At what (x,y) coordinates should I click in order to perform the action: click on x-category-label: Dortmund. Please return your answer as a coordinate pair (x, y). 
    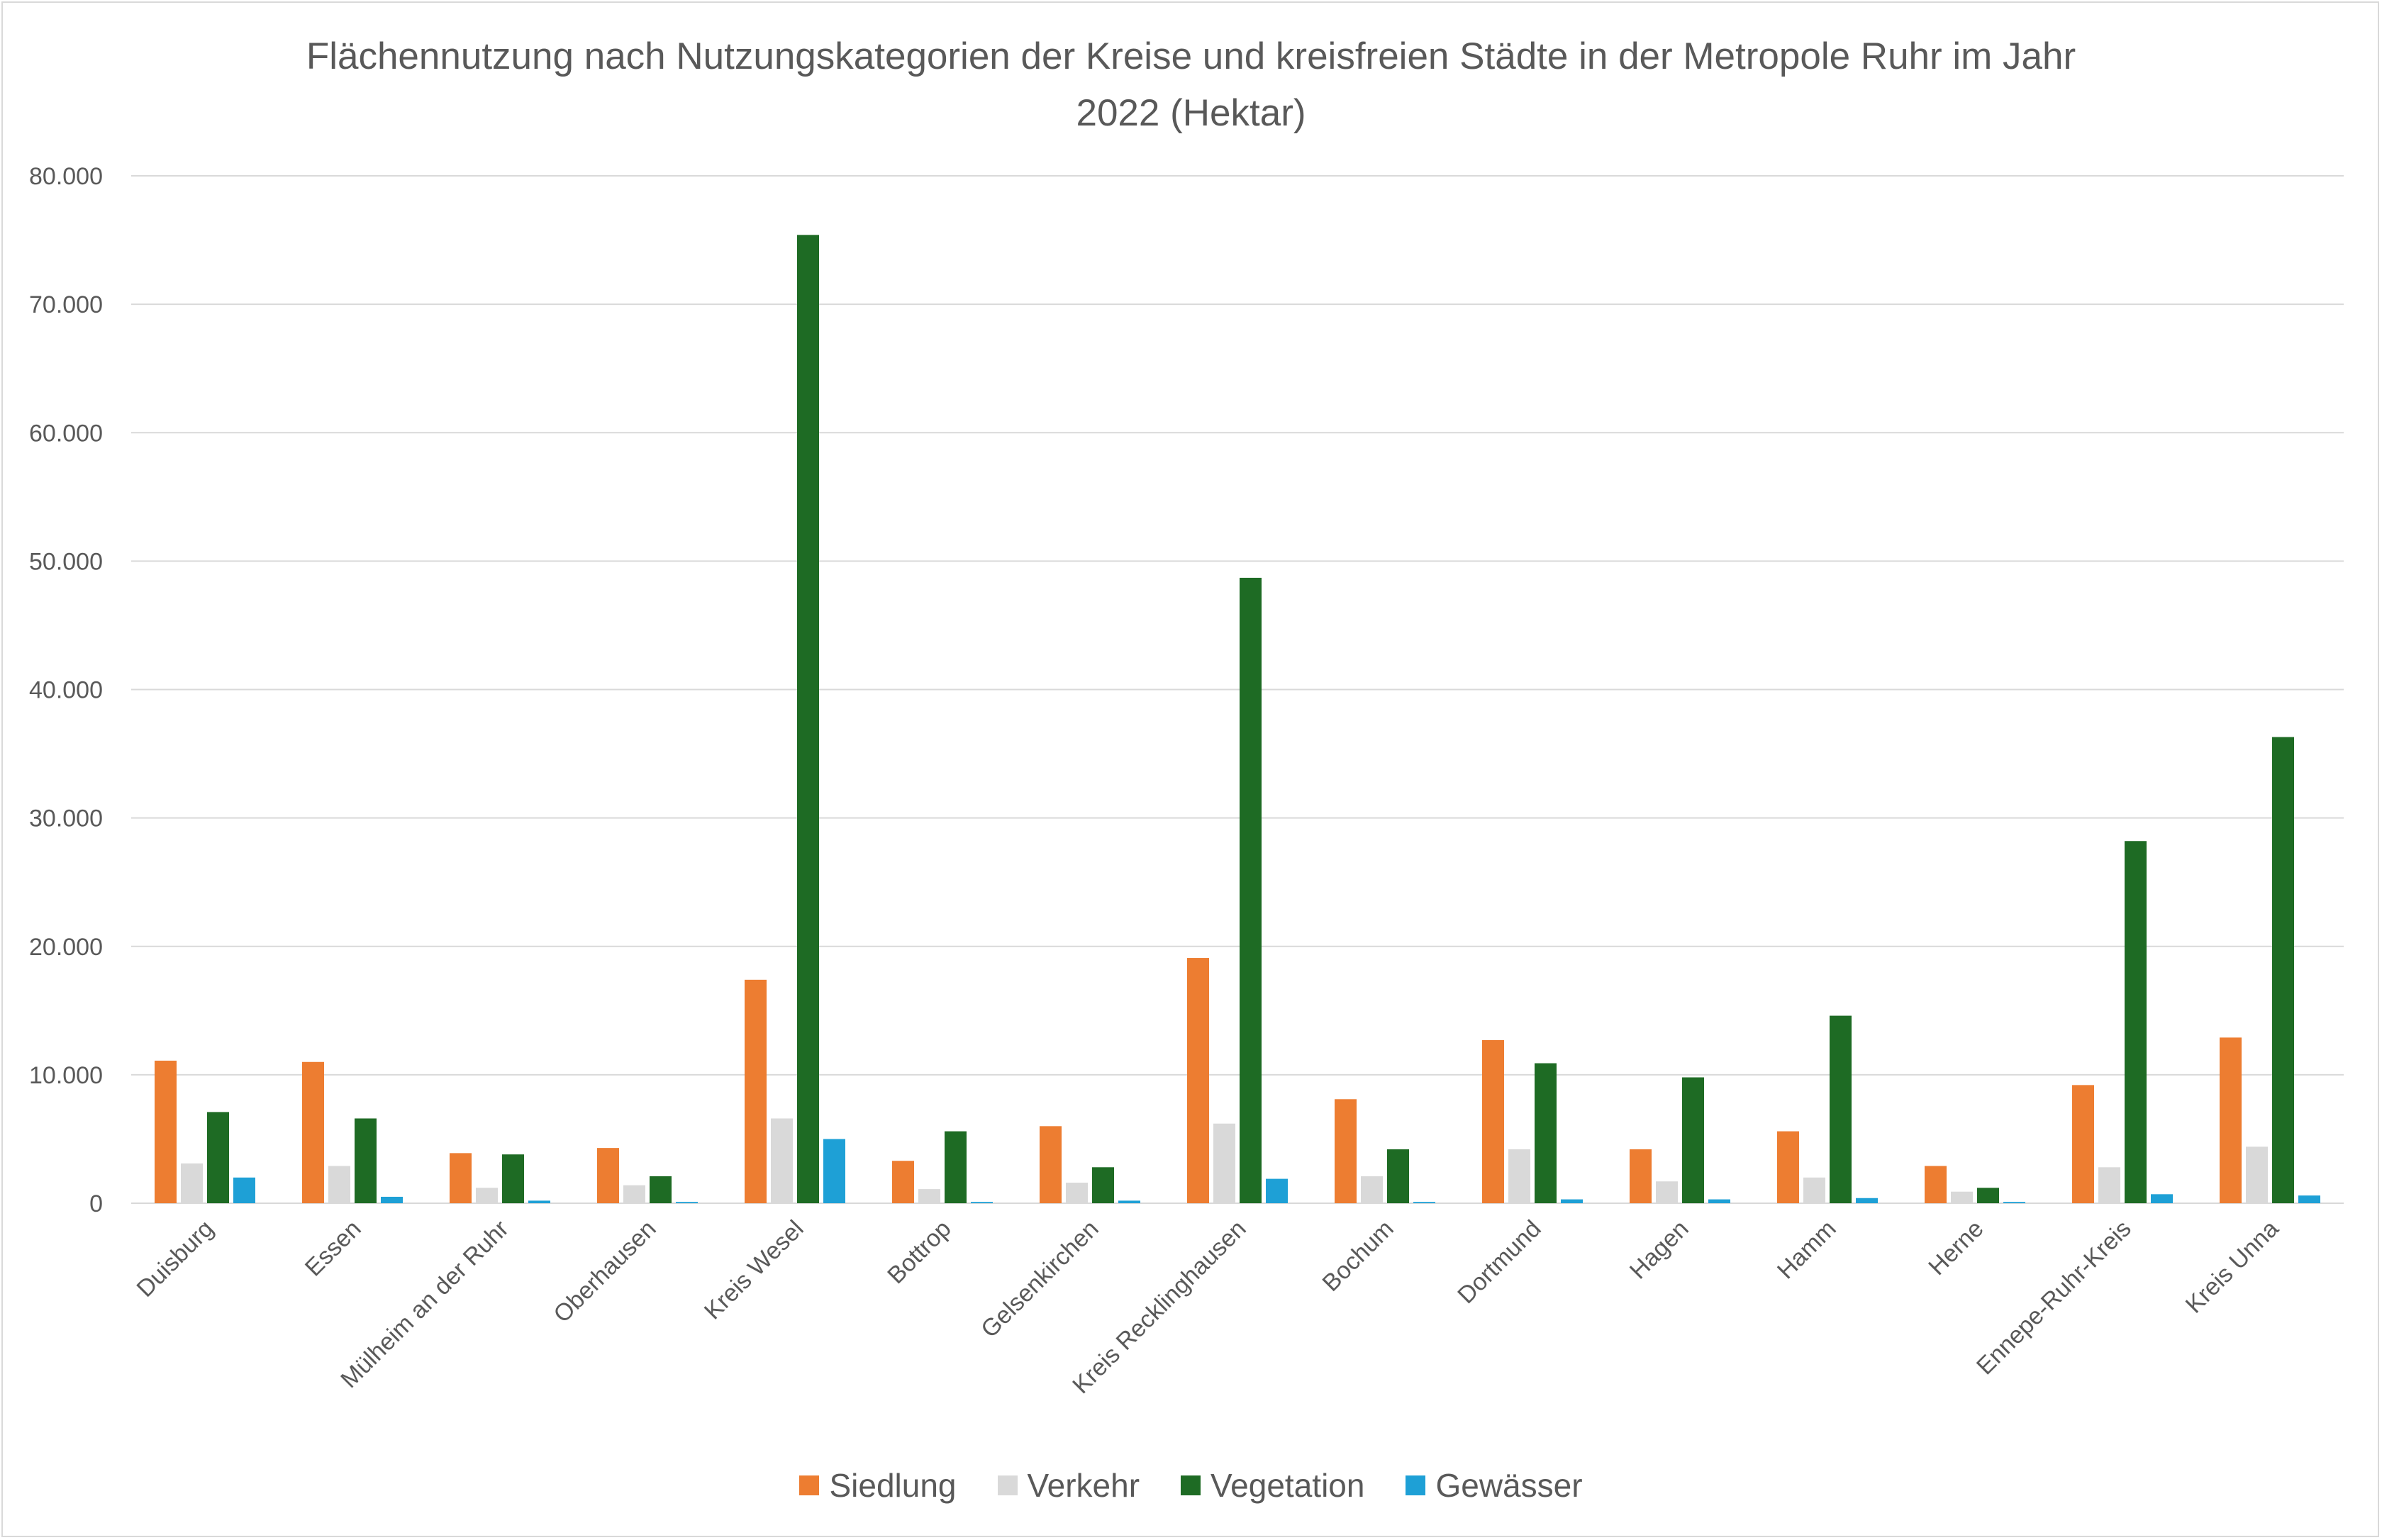
    Looking at the image, I should click on (1499, 1262).